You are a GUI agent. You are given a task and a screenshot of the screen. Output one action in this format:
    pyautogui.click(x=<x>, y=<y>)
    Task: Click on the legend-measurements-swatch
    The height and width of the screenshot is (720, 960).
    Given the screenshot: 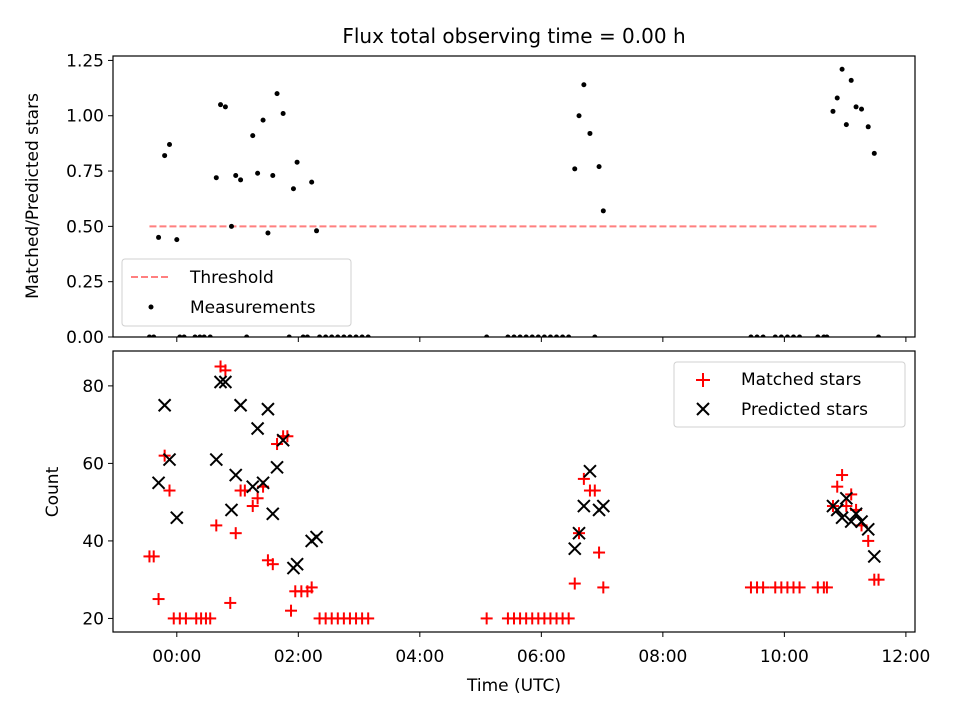 What is the action you would take?
    pyautogui.click(x=151, y=307)
    